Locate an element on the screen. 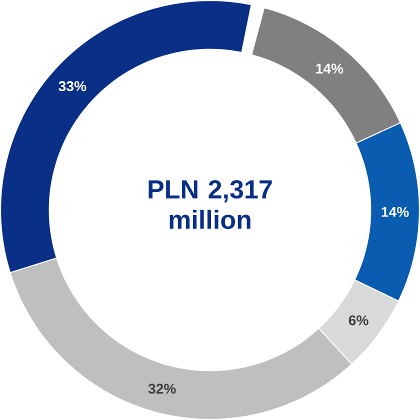 Image resolution: width=420 pixels, height=420 pixels. data-label: 6% is located at coordinates (358, 320).